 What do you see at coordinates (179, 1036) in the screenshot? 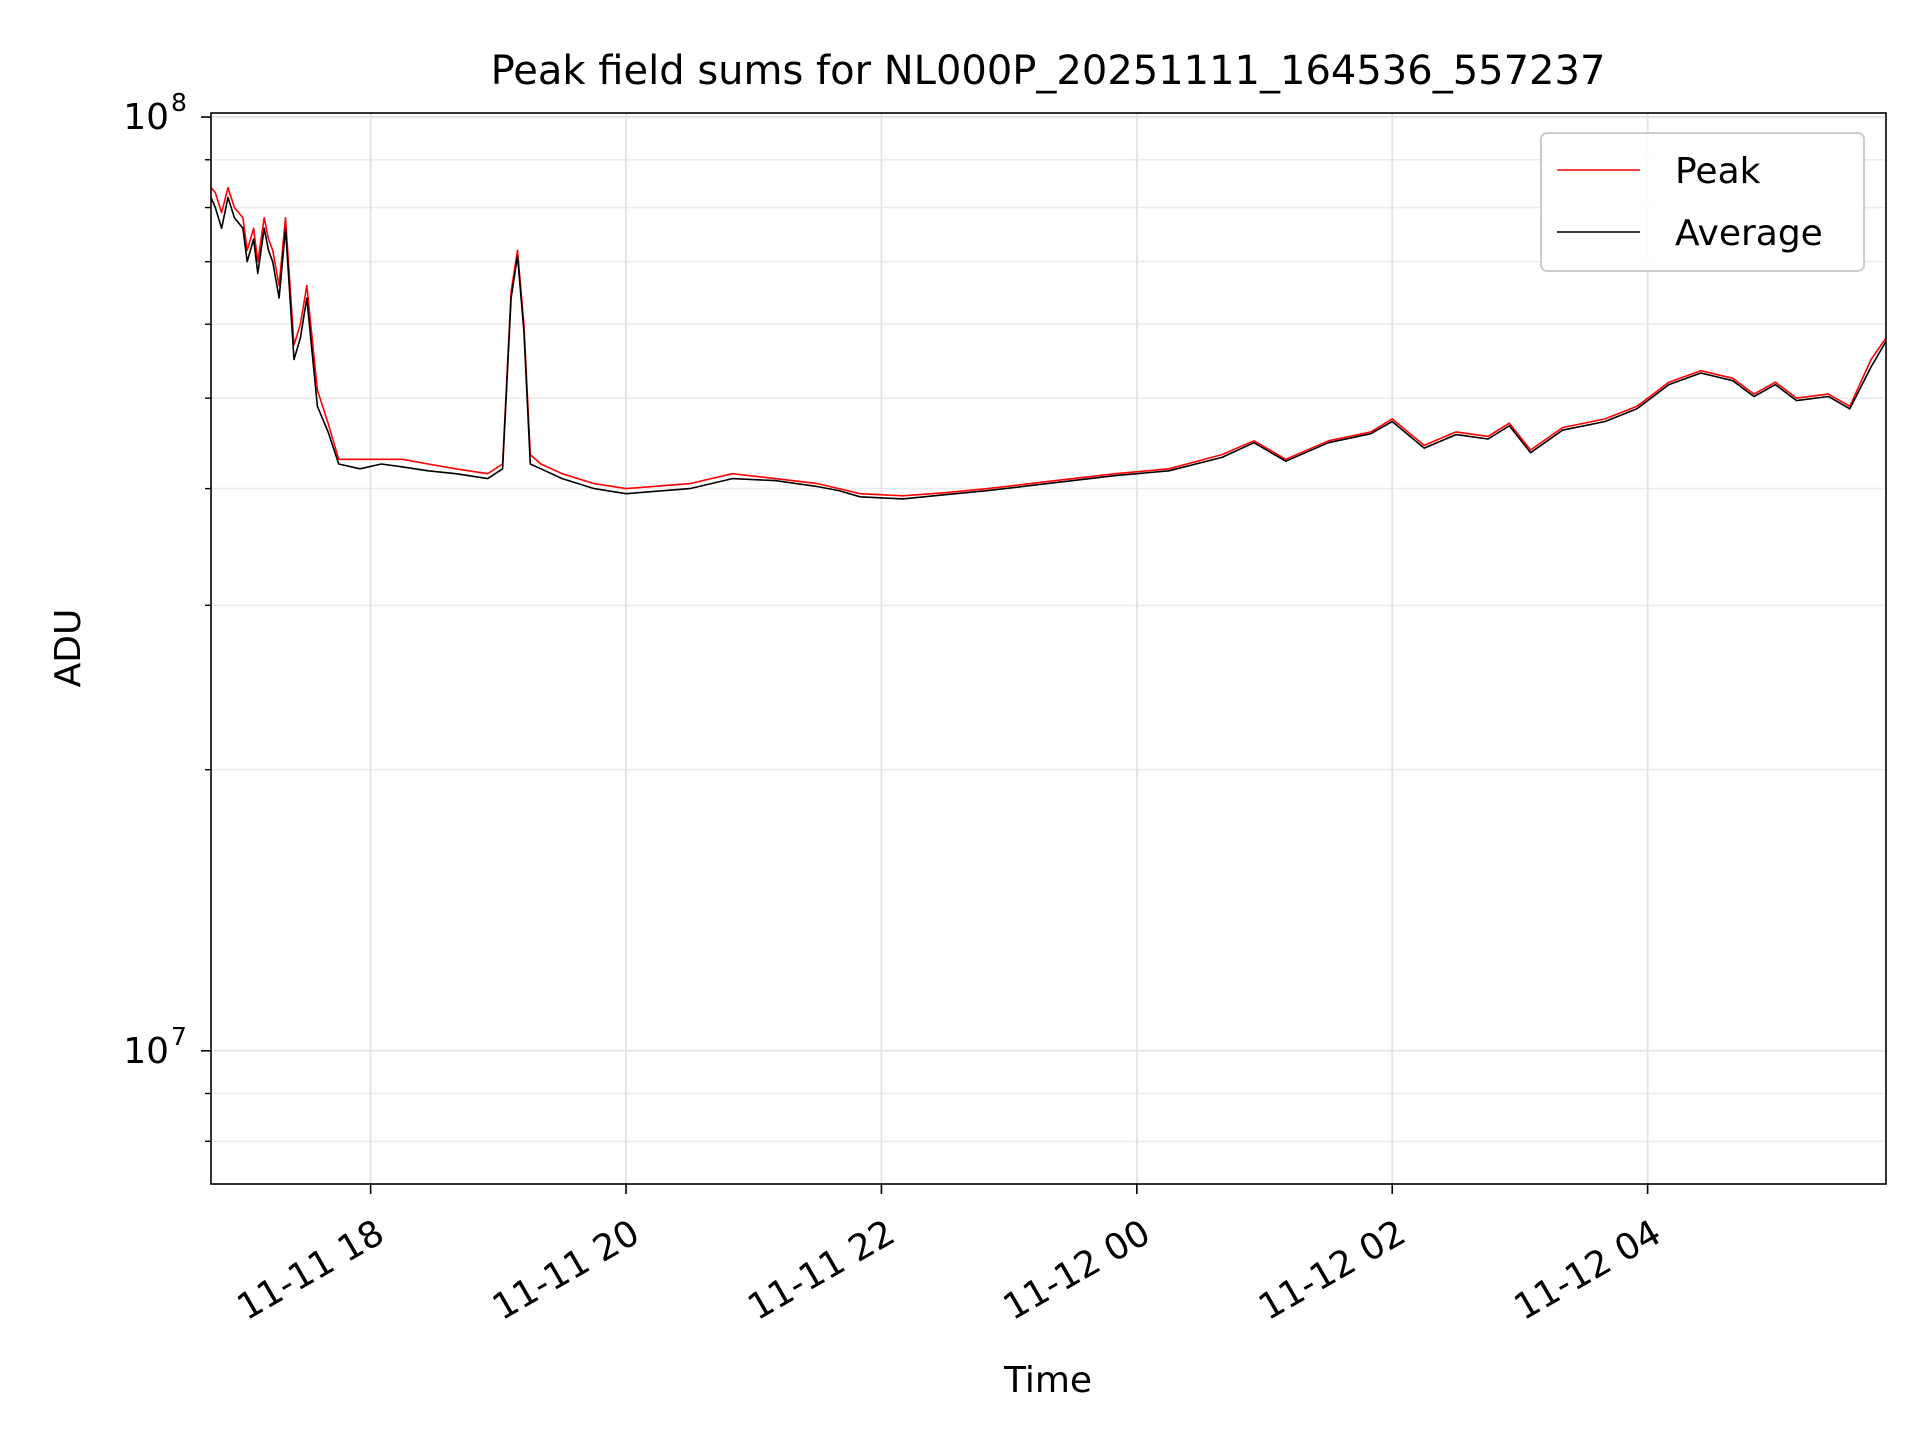
I see `y-tick-label-exponent: 7` at bounding box center [179, 1036].